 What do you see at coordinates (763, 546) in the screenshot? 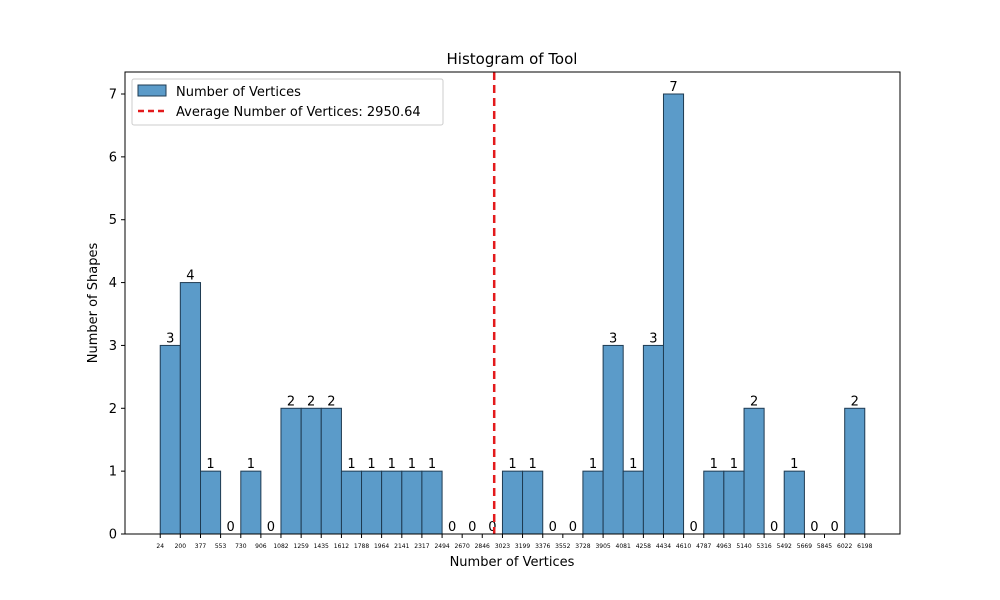
I see `x-tick-label: 5316` at bounding box center [763, 546].